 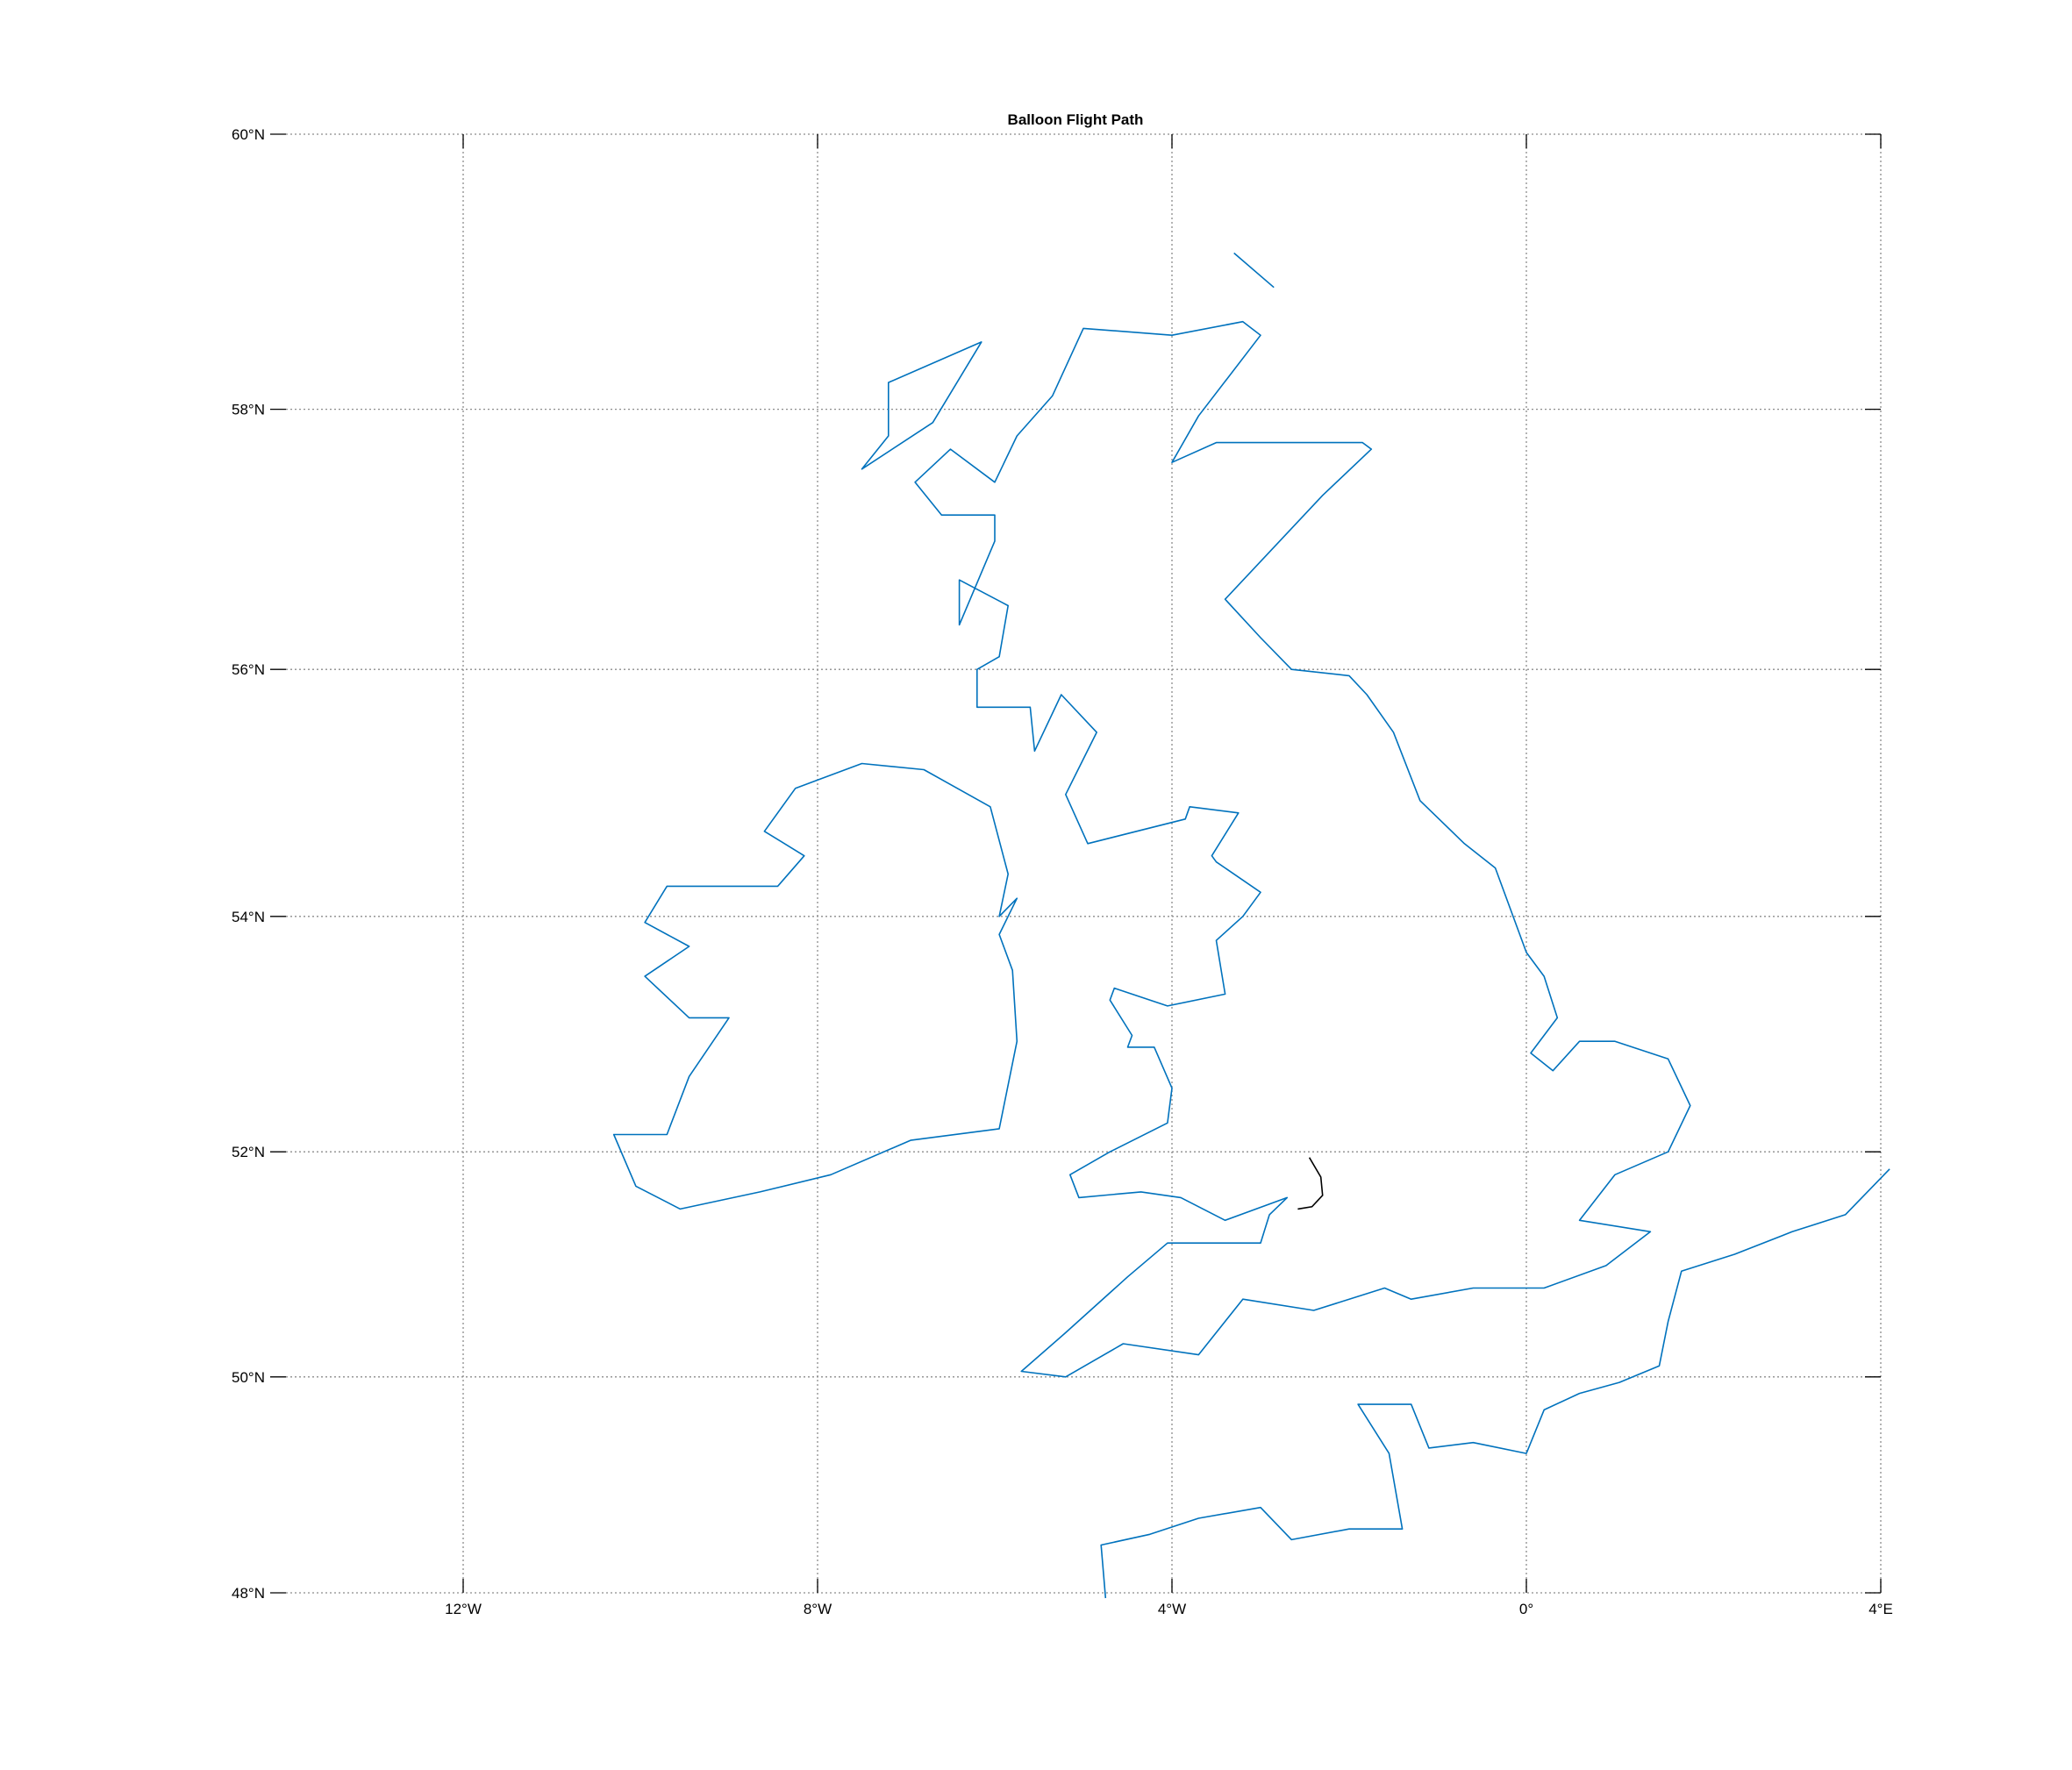 What do you see at coordinates (1076, 120) in the screenshot?
I see `map-title: Balloon Flight Path` at bounding box center [1076, 120].